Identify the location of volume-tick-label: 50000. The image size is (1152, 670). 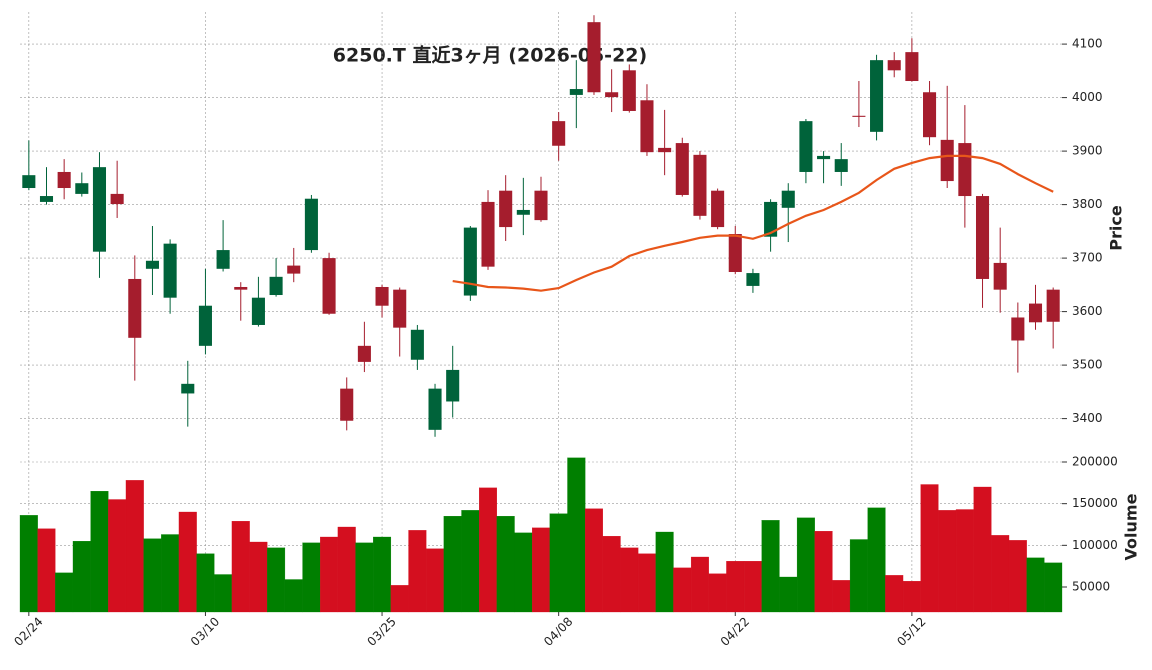
(1091, 587).